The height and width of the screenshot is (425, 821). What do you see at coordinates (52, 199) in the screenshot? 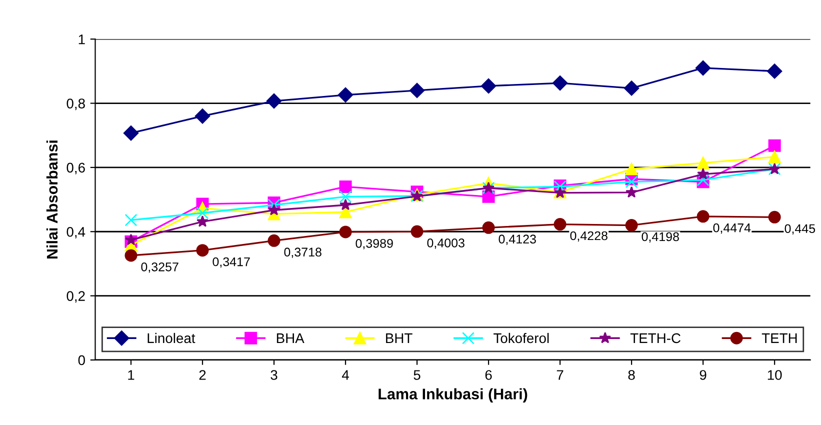
I see `y-axis-title: Nilai Absorbansi` at bounding box center [52, 199].